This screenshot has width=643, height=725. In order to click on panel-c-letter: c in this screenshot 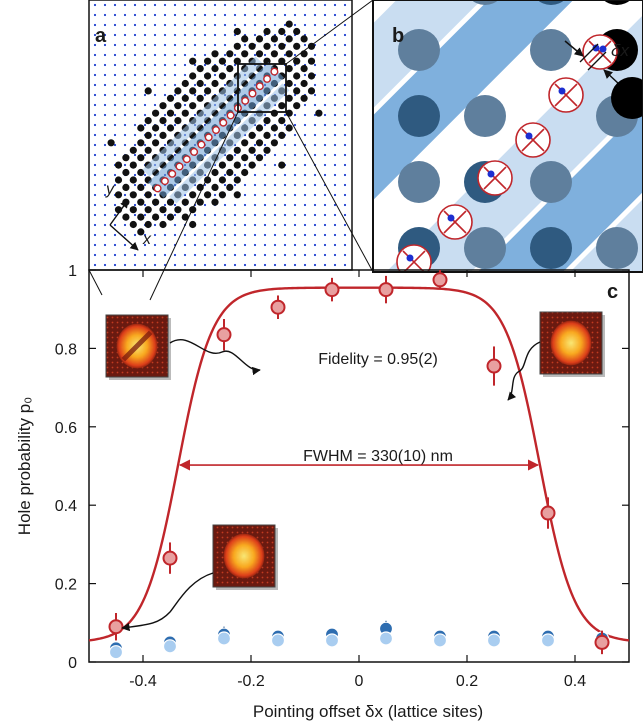, I will do `click(612, 292)`.